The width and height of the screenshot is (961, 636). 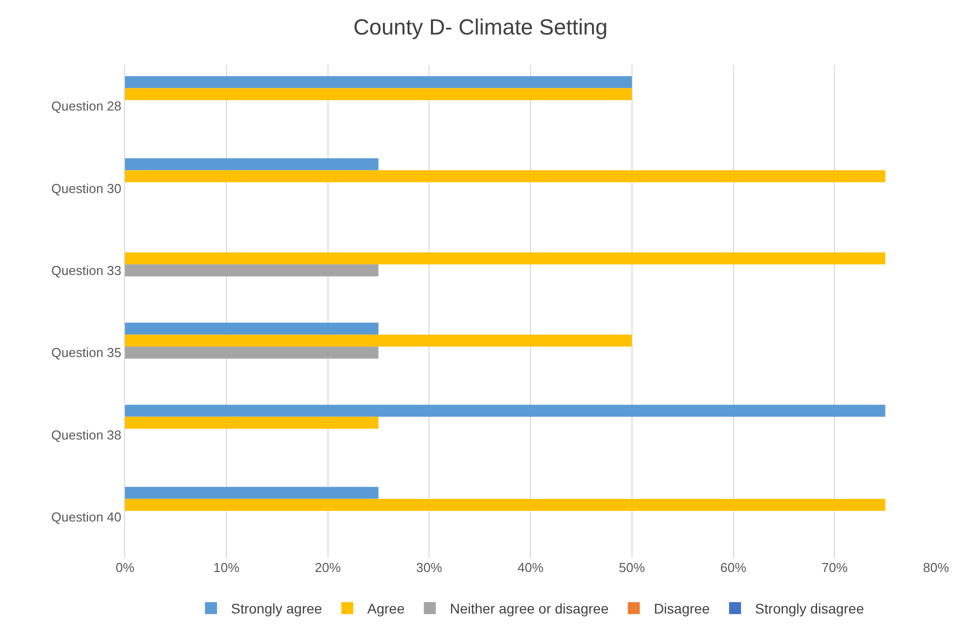 What do you see at coordinates (226, 567) in the screenshot?
I see `x-tick-label: 10%` at bounding box center [226, 567].